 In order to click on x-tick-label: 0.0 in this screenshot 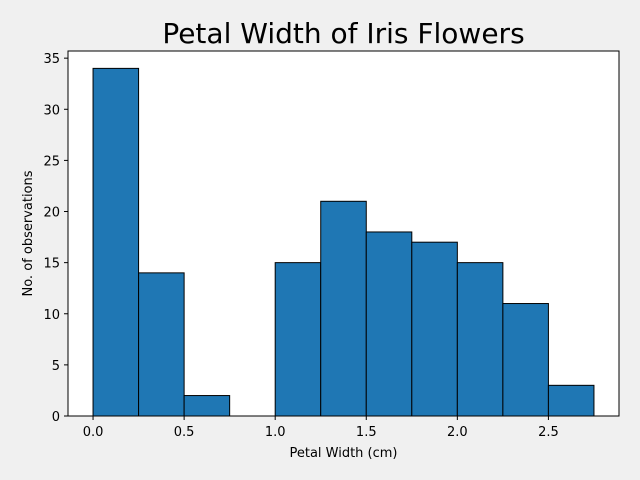, I will do `click(93, 432)`.